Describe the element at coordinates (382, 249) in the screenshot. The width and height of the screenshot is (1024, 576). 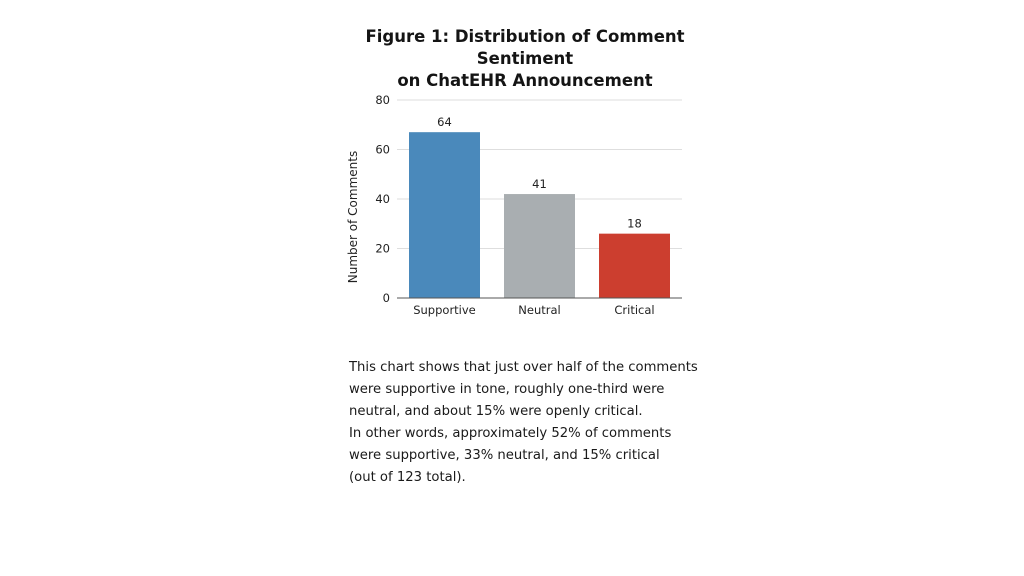
I see `y-tick-label: 20` at that location.